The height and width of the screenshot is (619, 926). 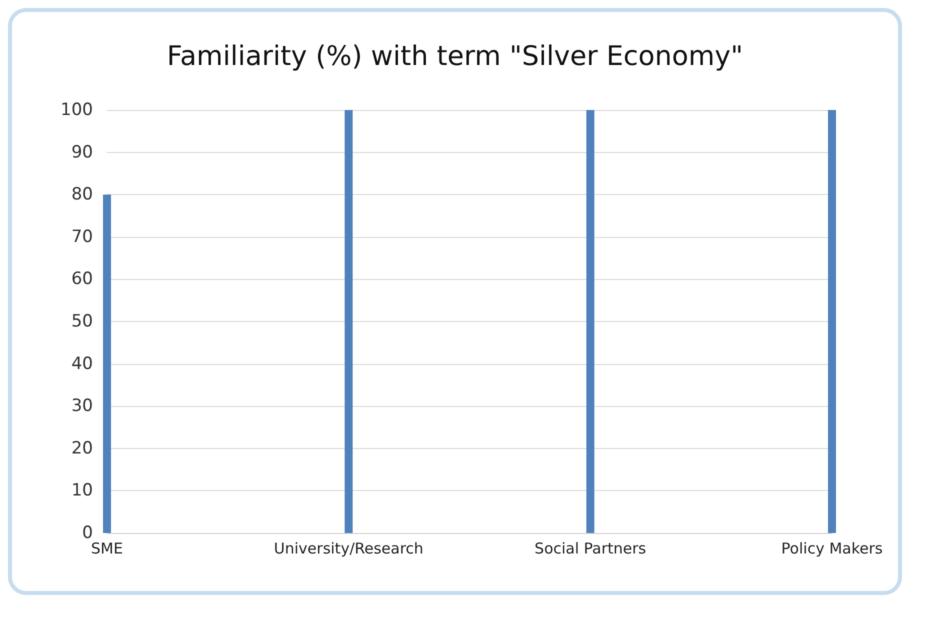 What do you see at coordinates (82, 194) in the screenshot?
I see `y-tick-label: 80` at bounding box center [82, 194].